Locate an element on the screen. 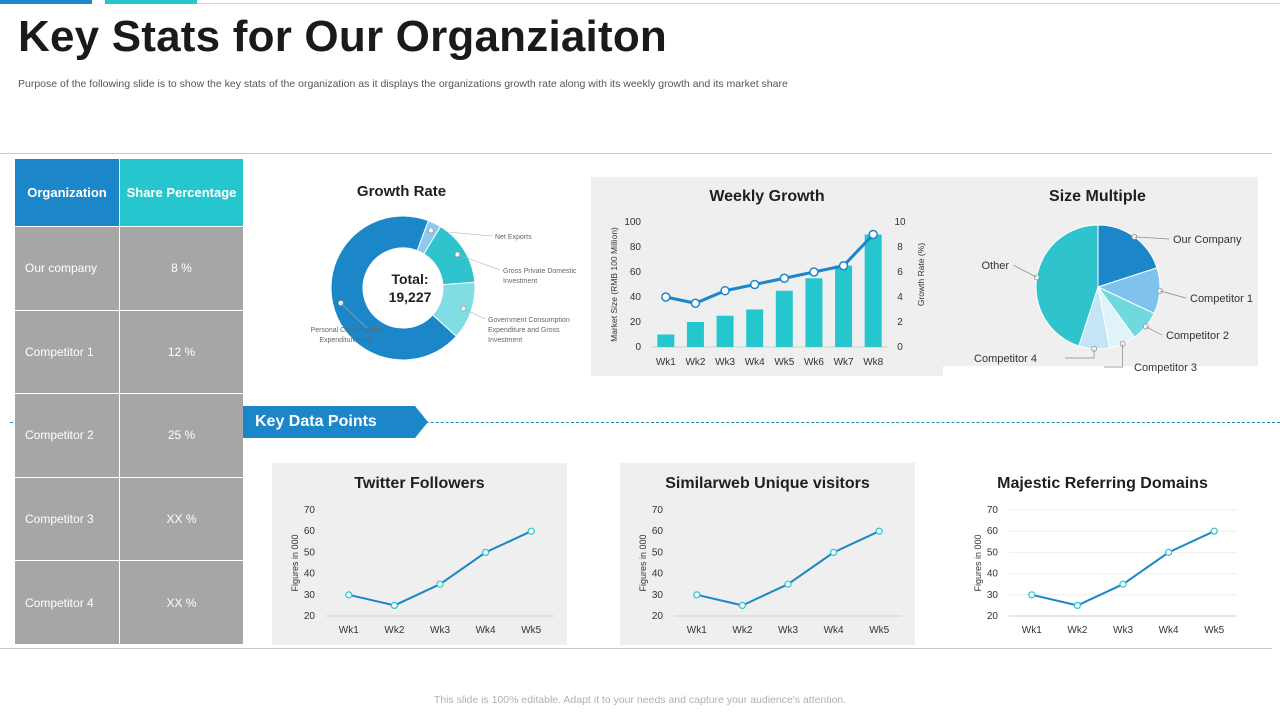 This screenshot has width=1280, height=720. donut-center is located at coordinates (403, 288).